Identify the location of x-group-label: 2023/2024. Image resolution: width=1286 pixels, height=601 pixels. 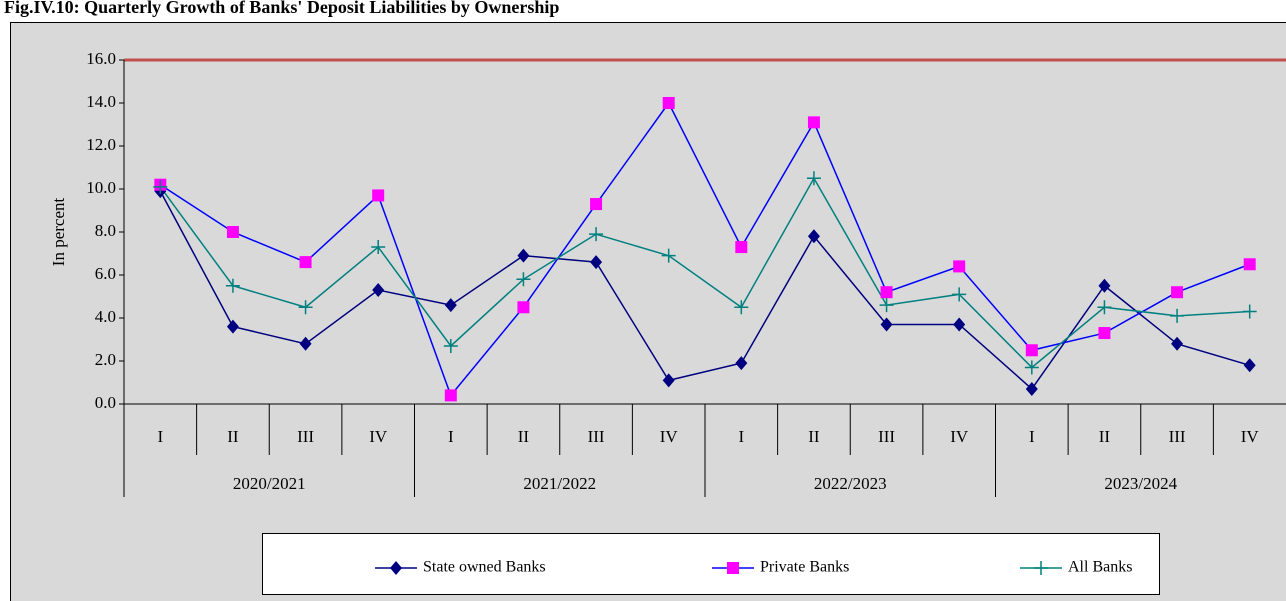
(1140, 483).